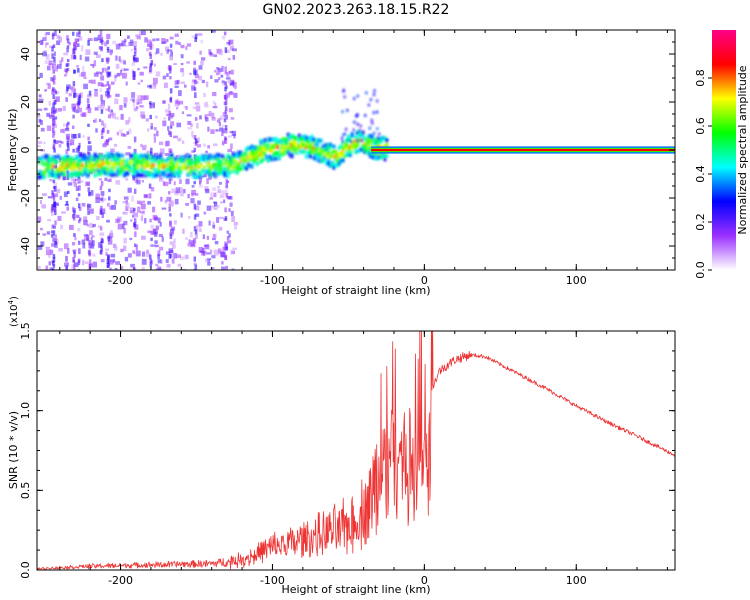 The width and height of the screenshot is (750, 600). Describe the element at coordinates (12, 150) in the screenshot. I see `spectrogram-ylabel: Frequency (Hz)` at that location.